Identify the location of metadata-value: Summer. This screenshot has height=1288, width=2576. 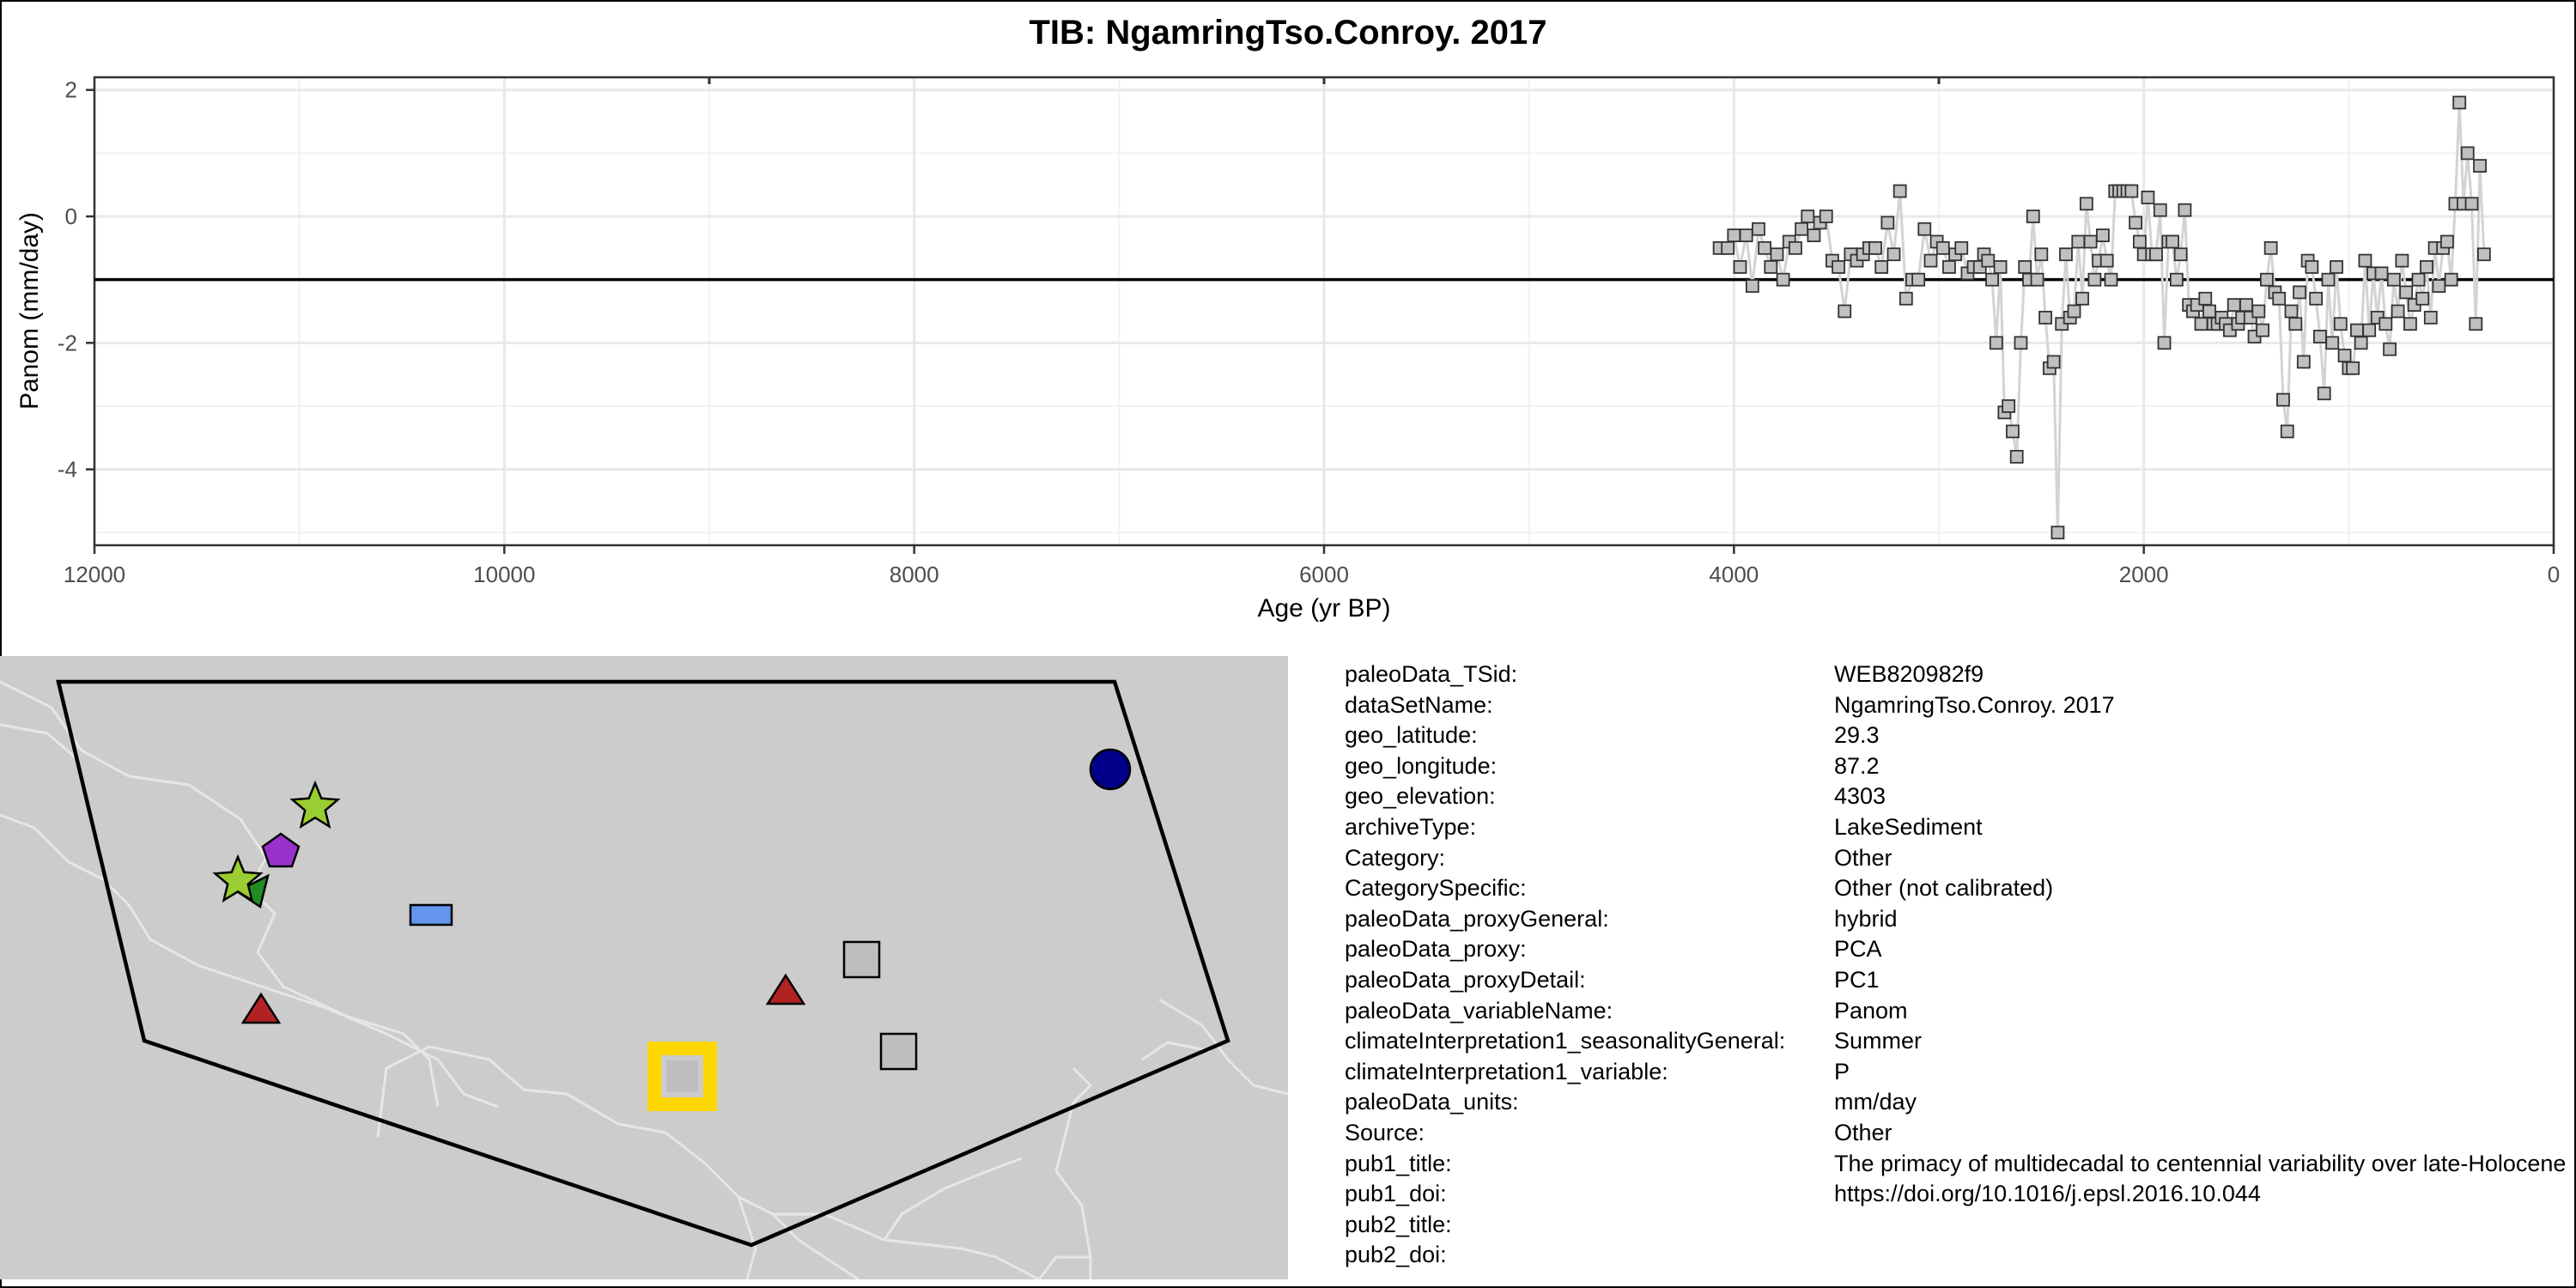
(1879, 1041).